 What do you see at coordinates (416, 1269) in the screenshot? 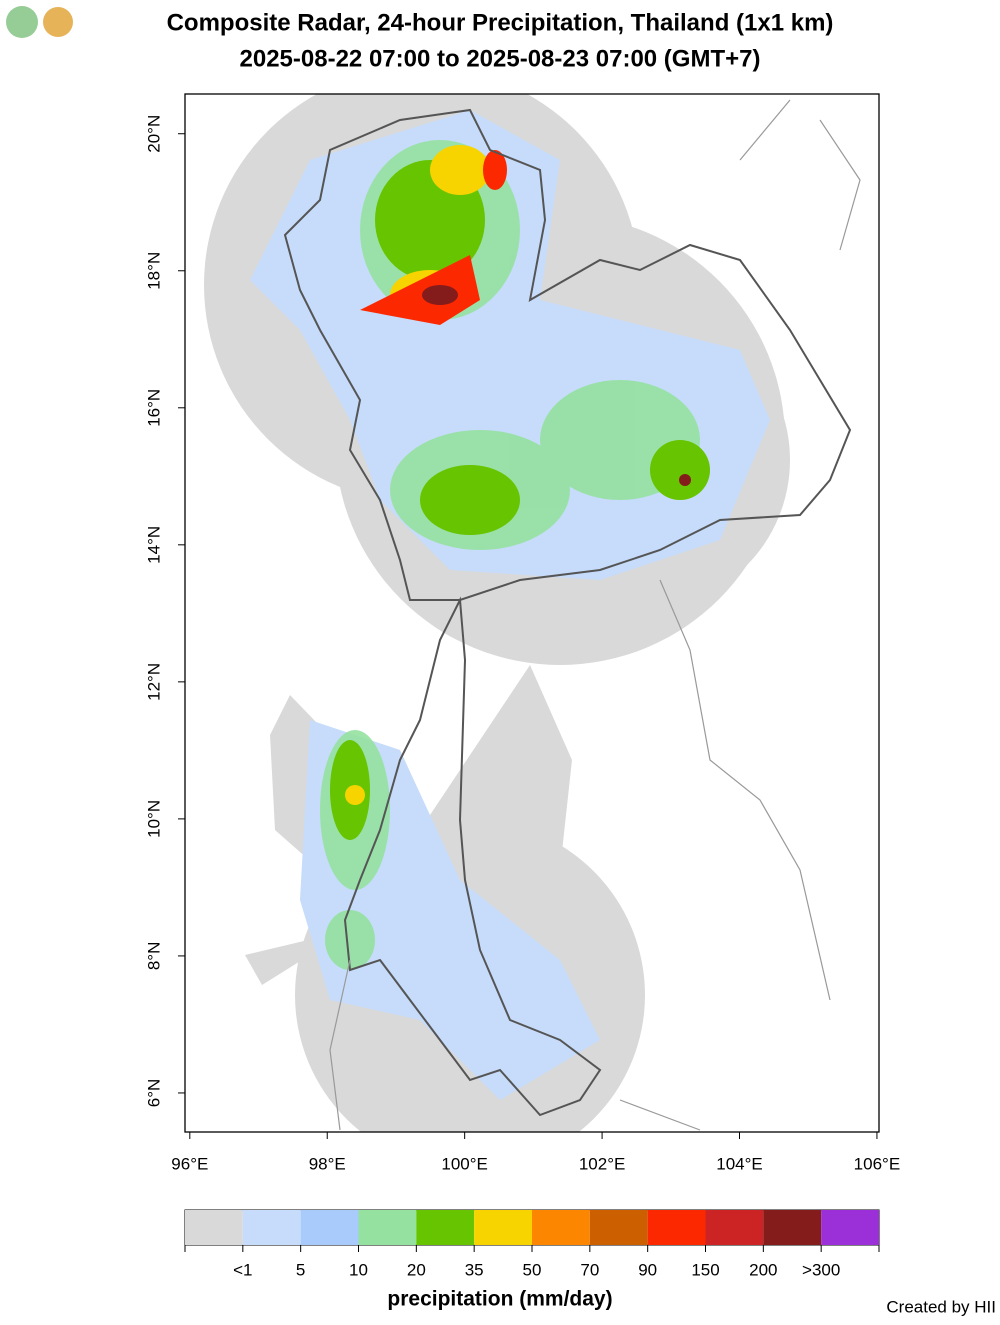
I see `colorbar-label: 20` at bounding box center [416, 1269].